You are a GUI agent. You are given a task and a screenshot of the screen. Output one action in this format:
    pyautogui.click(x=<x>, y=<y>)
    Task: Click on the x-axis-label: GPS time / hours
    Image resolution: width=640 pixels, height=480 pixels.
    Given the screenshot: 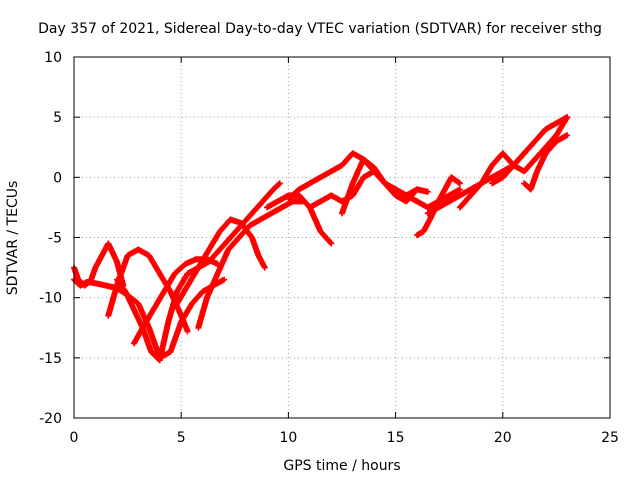 What is the action you would take?
    pyautogui.click(x=341, y=466)
    